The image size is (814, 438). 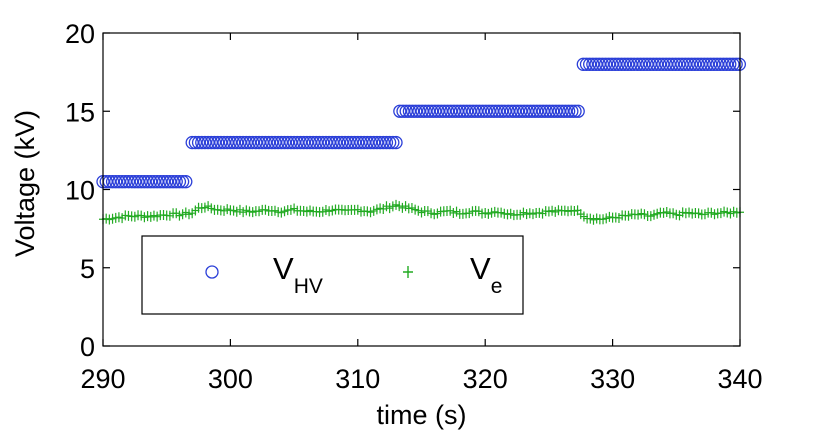 What do you see at coordinates (486, 274) in the screenshot?
I see `legend-ve-label: Ve` at bounding box center [486, 274].